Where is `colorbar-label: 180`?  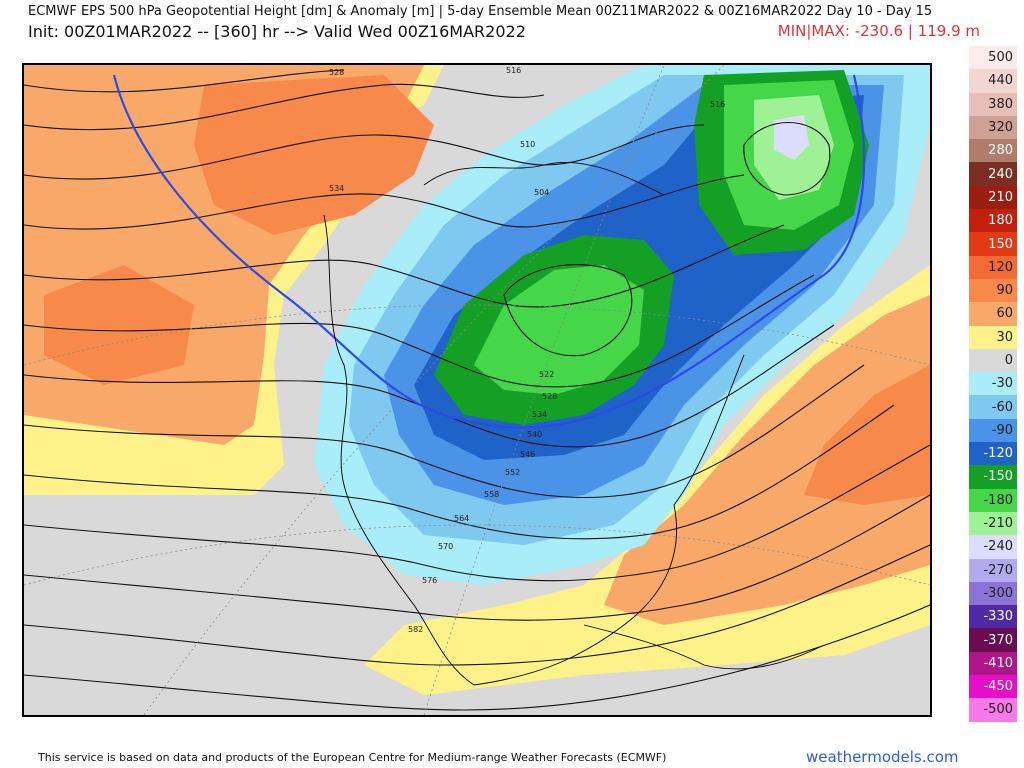
colorbar-label: 180 is located at coordinates (1000, 221).